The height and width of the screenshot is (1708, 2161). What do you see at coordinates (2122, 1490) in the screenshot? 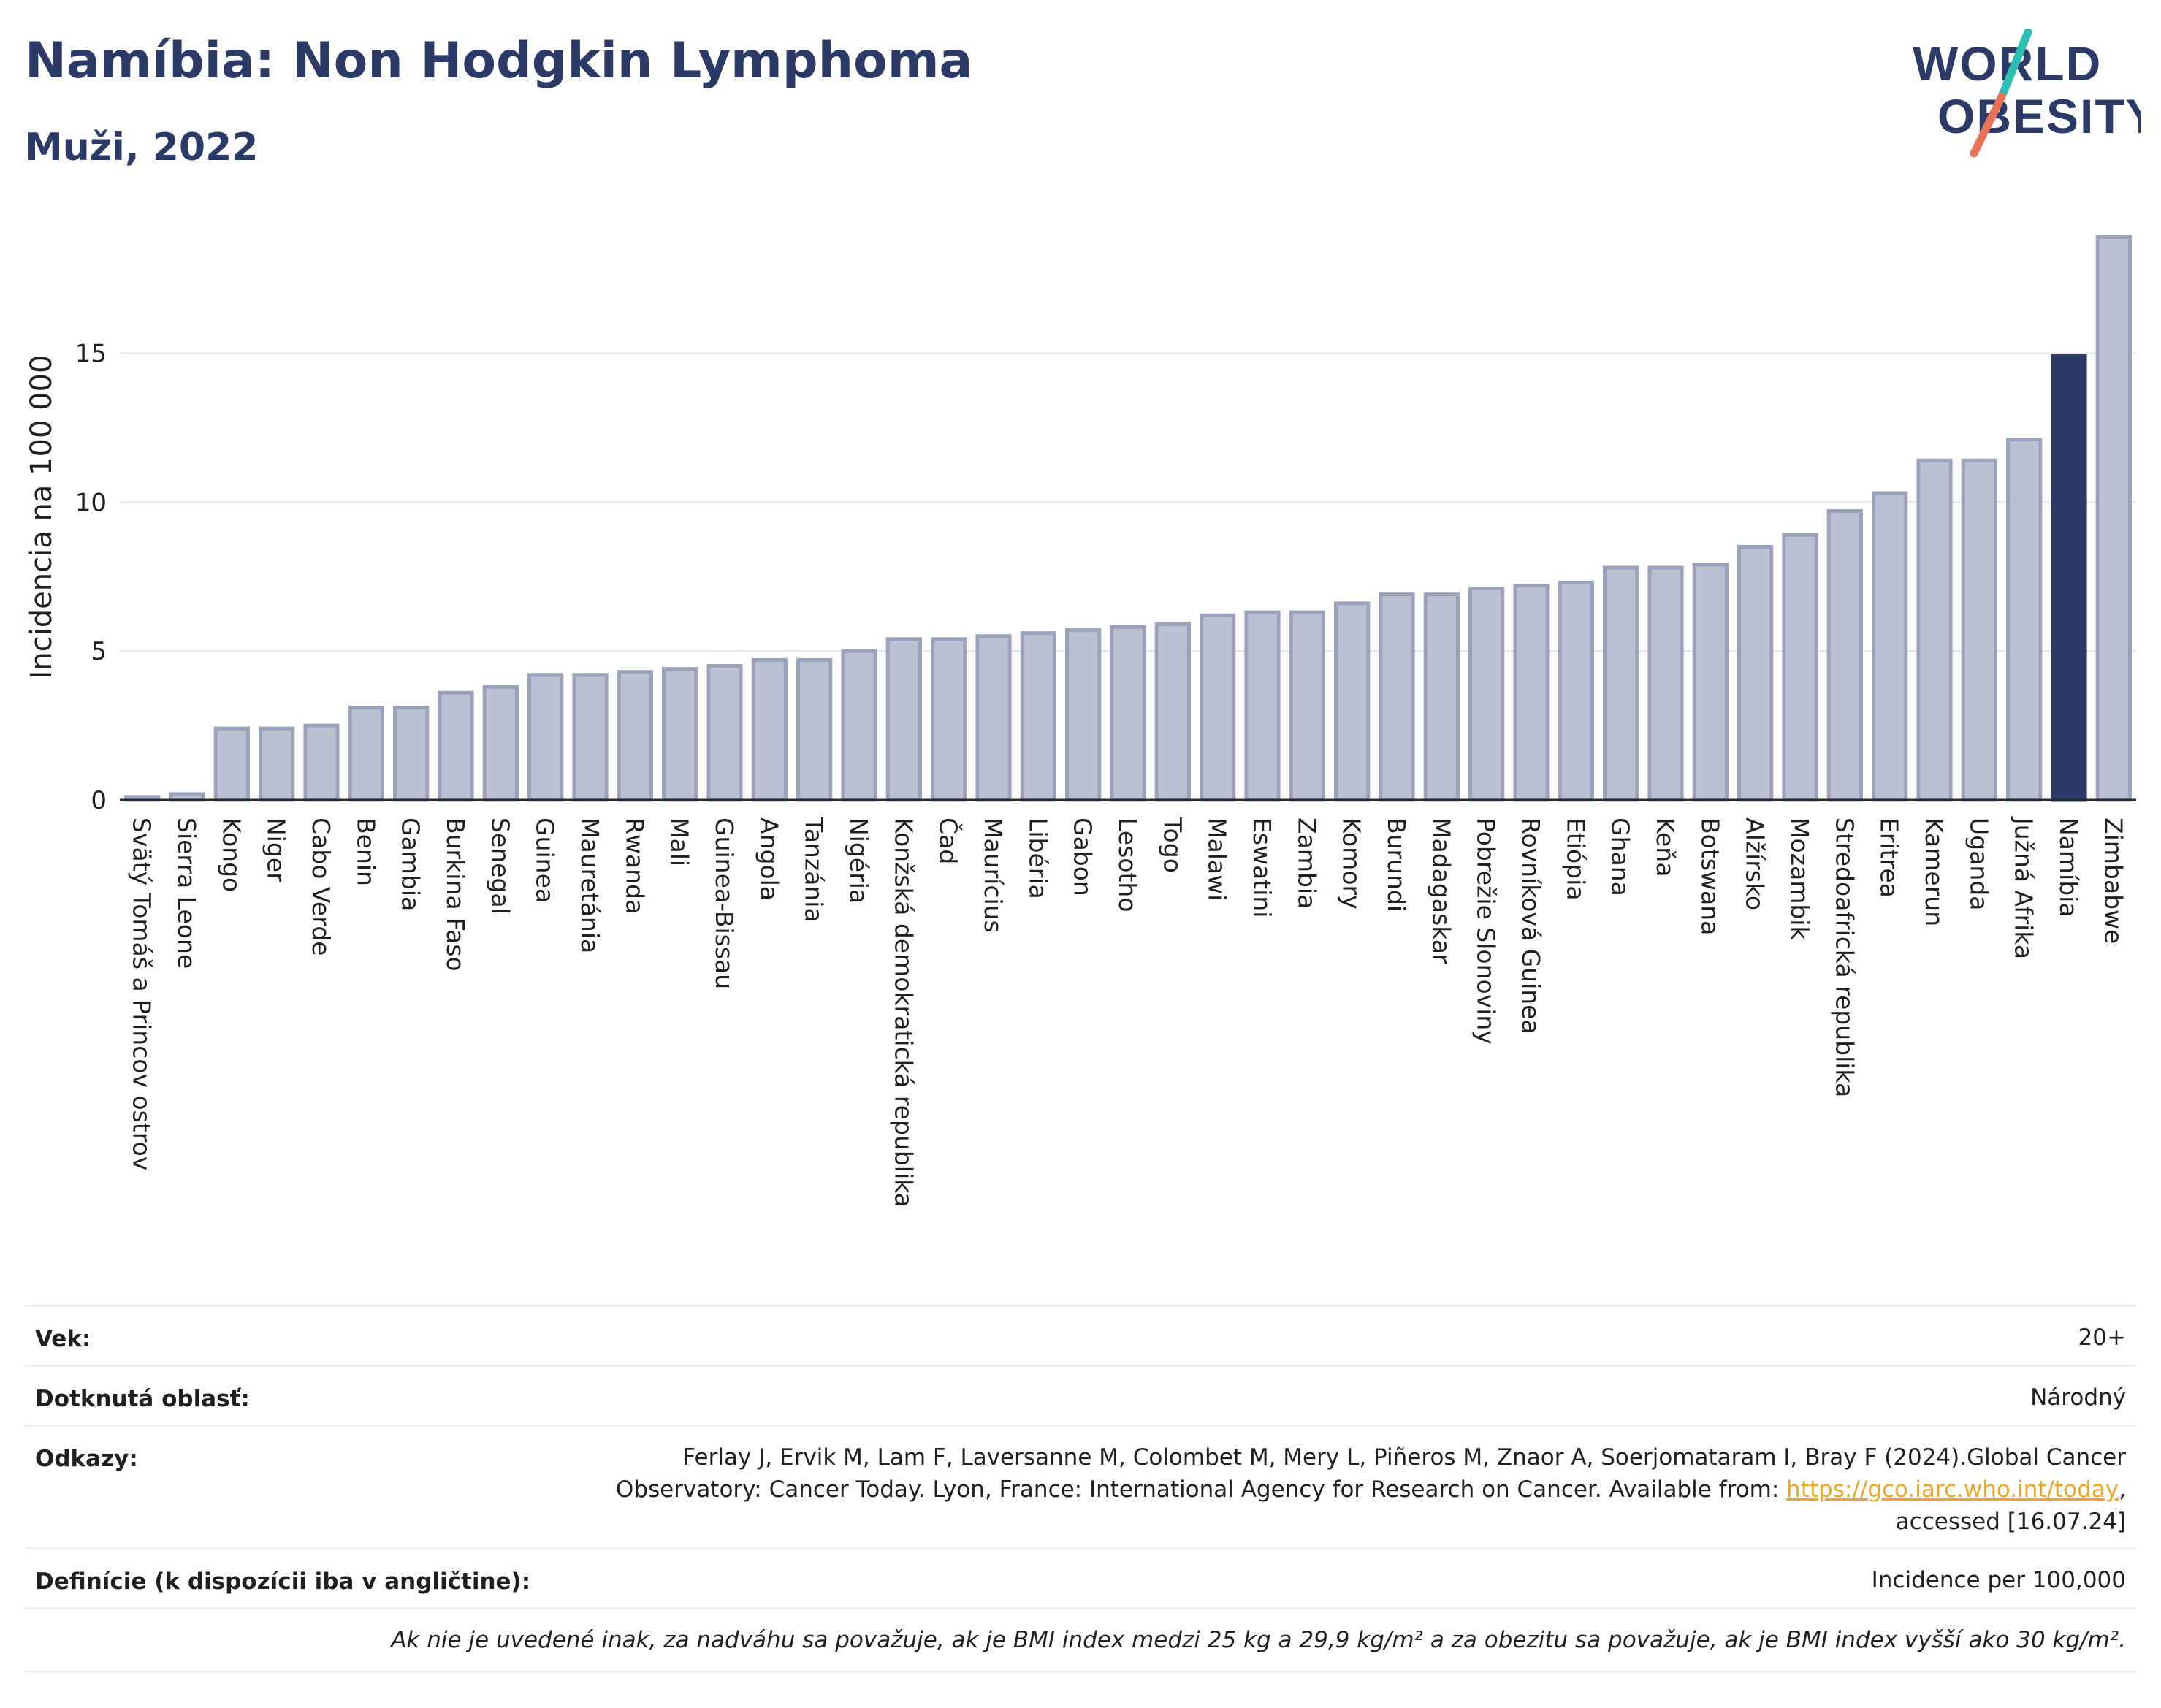
I see `references-line-2-suffix: ,` at bounding box center [2122, 1490].